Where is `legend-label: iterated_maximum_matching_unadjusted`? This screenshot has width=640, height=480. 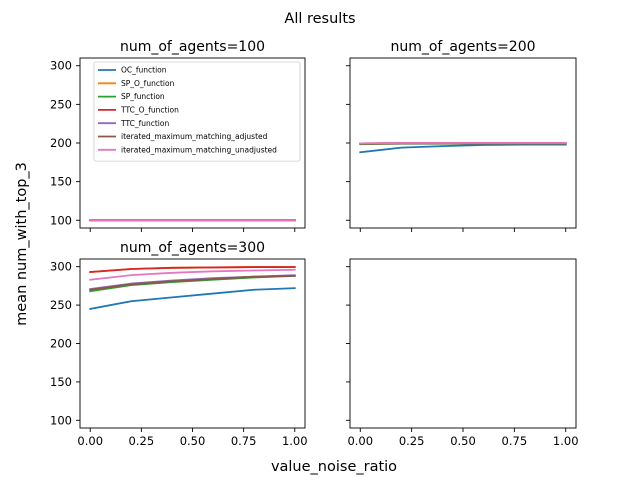 legend-label: iterated_maximum_matching_unadjusted is located at coordinates (199, 149).